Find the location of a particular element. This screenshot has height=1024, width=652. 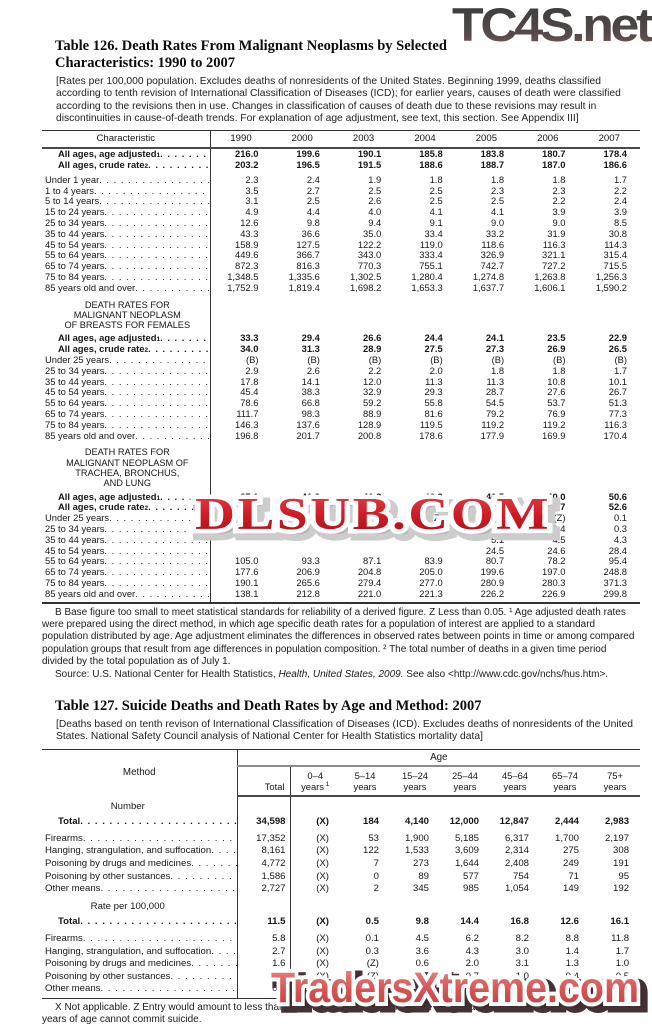

data-cell: 33.4 is located at coordinates (433, 233).